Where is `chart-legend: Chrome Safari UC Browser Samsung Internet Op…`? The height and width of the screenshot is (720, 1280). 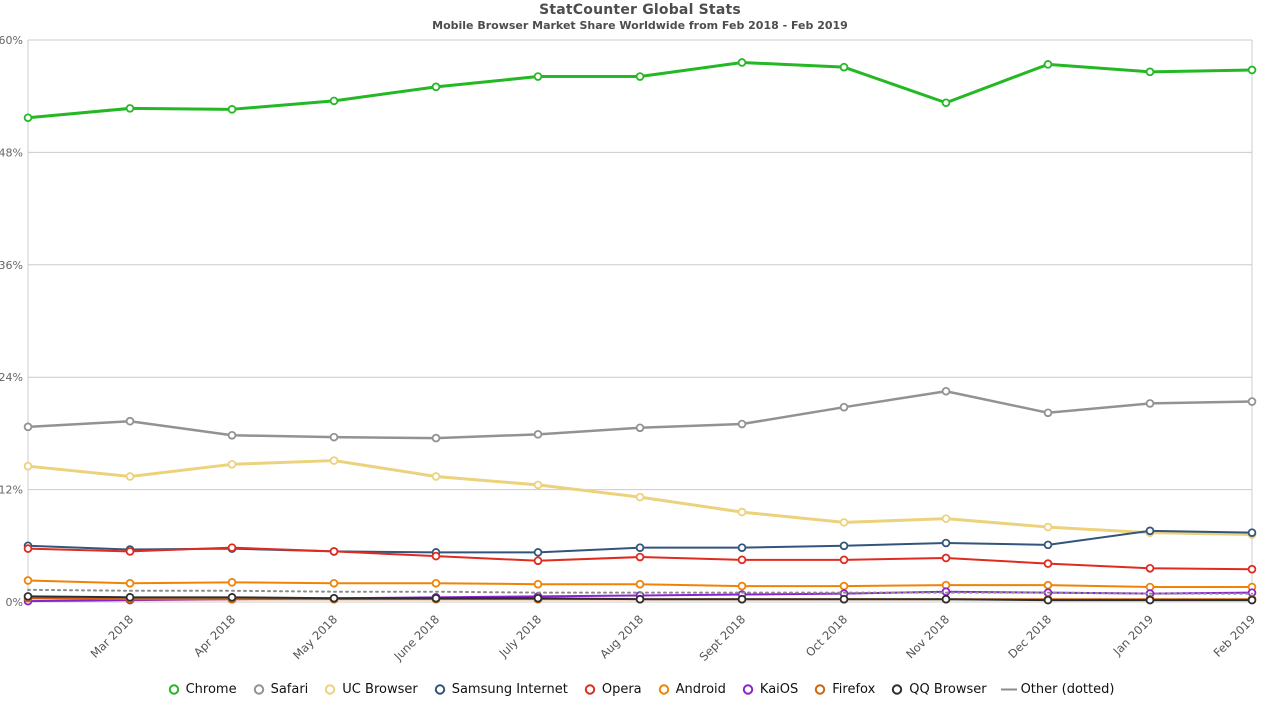
chart-legend: Chrome Safari UC Browser Samsung Internet Op… is located at coordinates (640, 689).